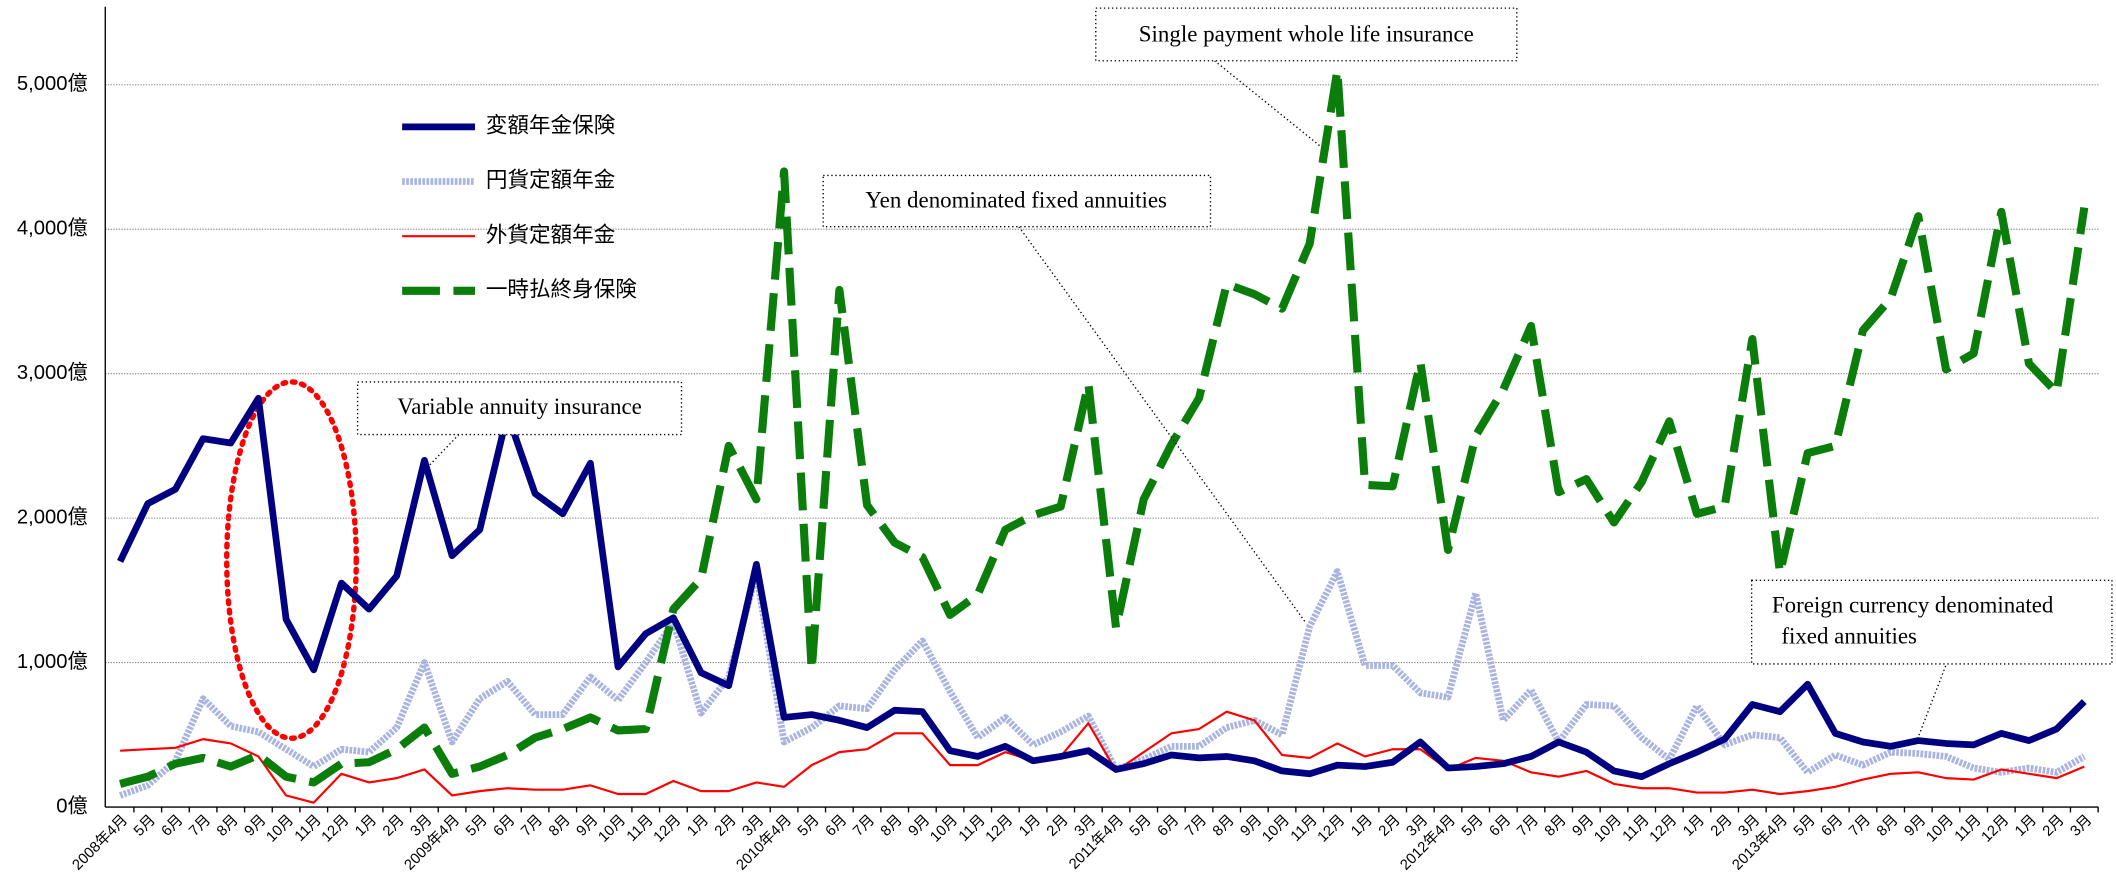 The width and height of the screenshot is (2116, 888). Describe the element at coordinates (52, 228) in the screenshot. I see `y-tick-label: 4,000億` at that location.